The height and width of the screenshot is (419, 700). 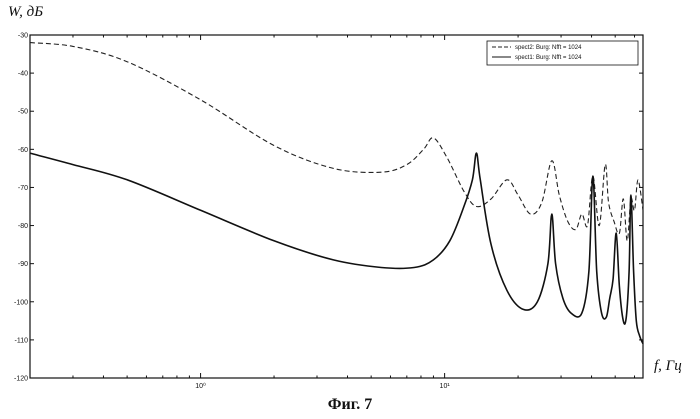 I want to click on y-tick-label: -30, so click(x=23, y=36).